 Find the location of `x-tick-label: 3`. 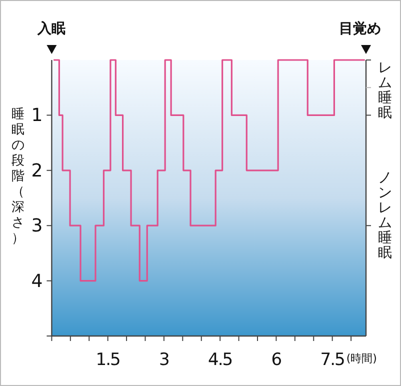

x-tick-label: 3 is located at coordinates (164, 360).